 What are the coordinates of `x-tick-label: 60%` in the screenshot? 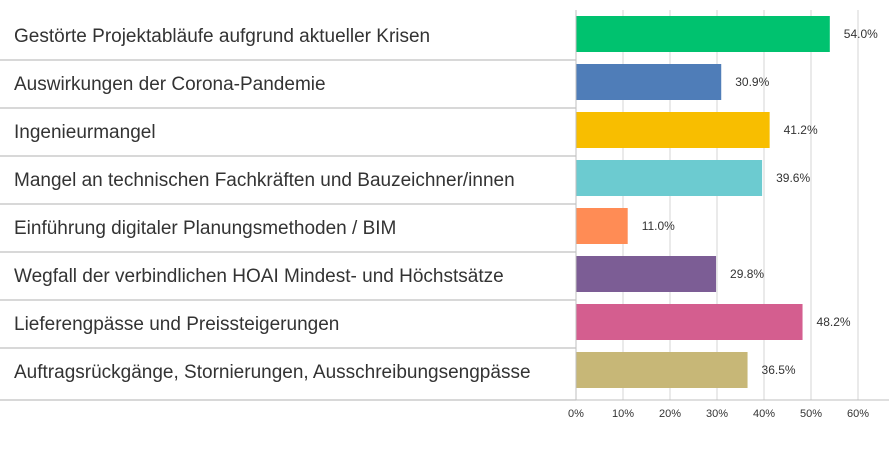 It's located at (858, 414).